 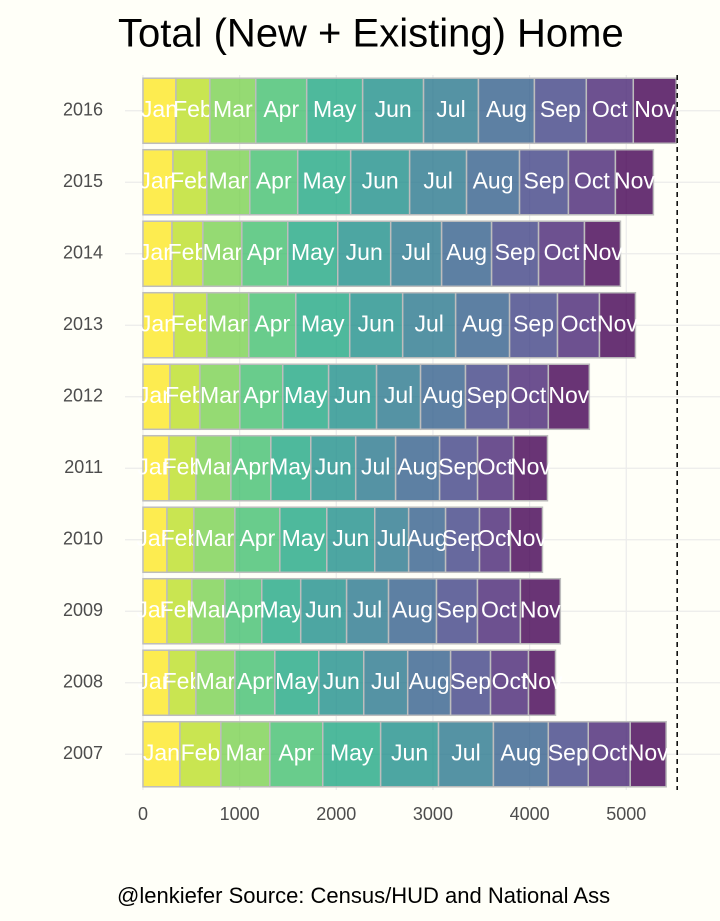 What do you see at coordinates (336, 814) in the screenshot?
I see `x-tick-label: 2000` at bounding box center [336, 814].